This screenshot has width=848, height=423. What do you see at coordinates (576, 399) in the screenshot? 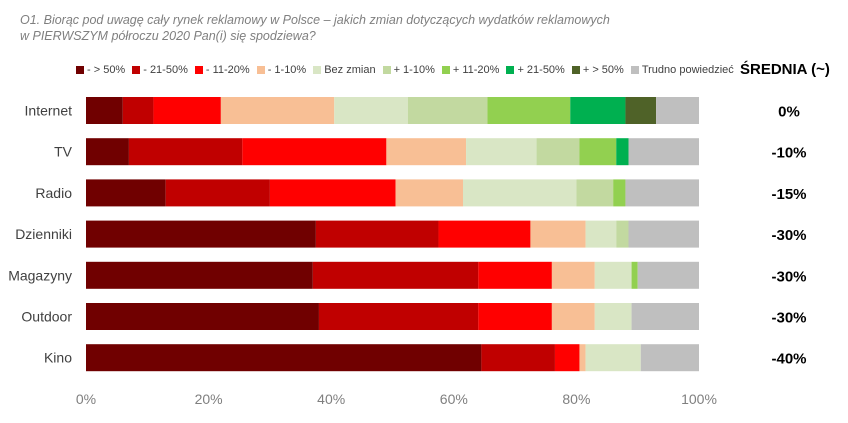
I see `x-tick-label: 80%` at bounding box center [576, 399].